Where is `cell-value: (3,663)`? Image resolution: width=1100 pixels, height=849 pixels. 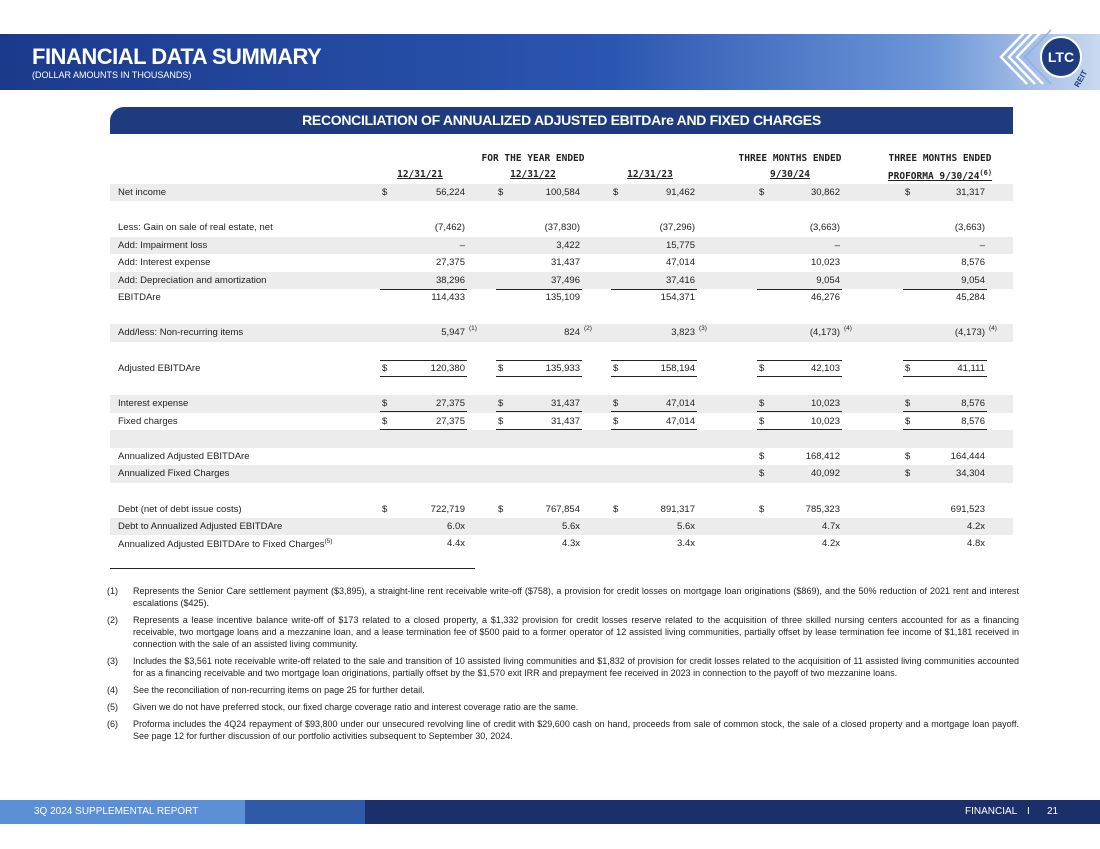
cell-value: (3,663) is located at coordinates (824, 228).